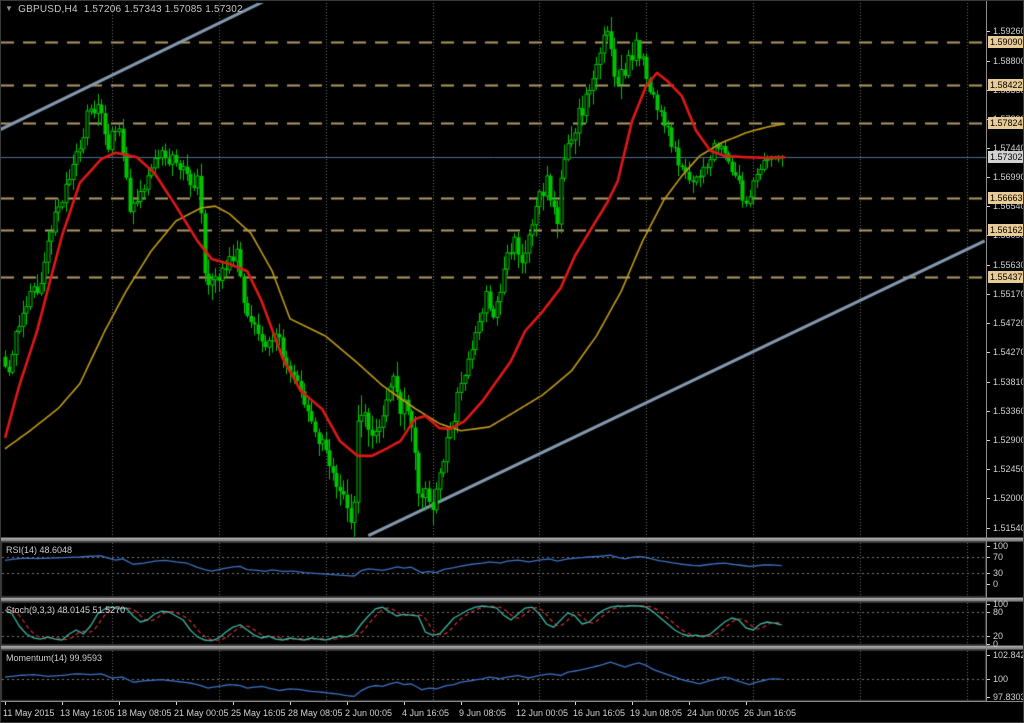 The width and height of the screenshot is (1024, 723). I want to click on time-tick-label: 18 May 08:05, so click(144, 713).